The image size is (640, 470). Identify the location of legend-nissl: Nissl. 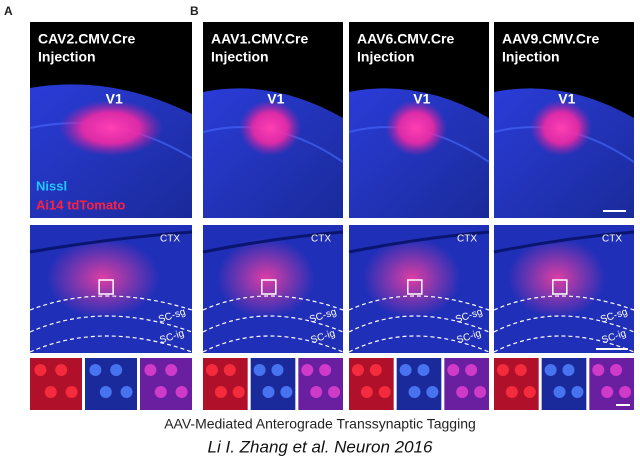
(51, 185).